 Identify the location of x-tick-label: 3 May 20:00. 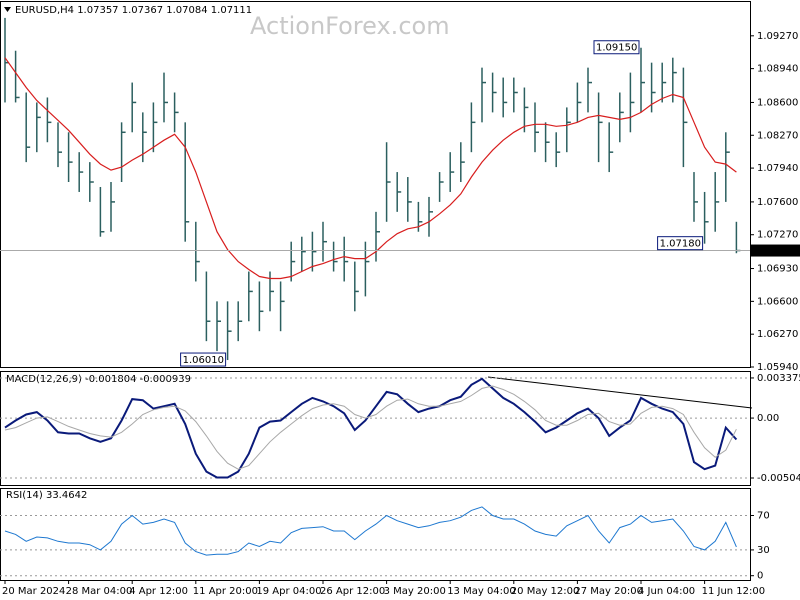
(415, 591).